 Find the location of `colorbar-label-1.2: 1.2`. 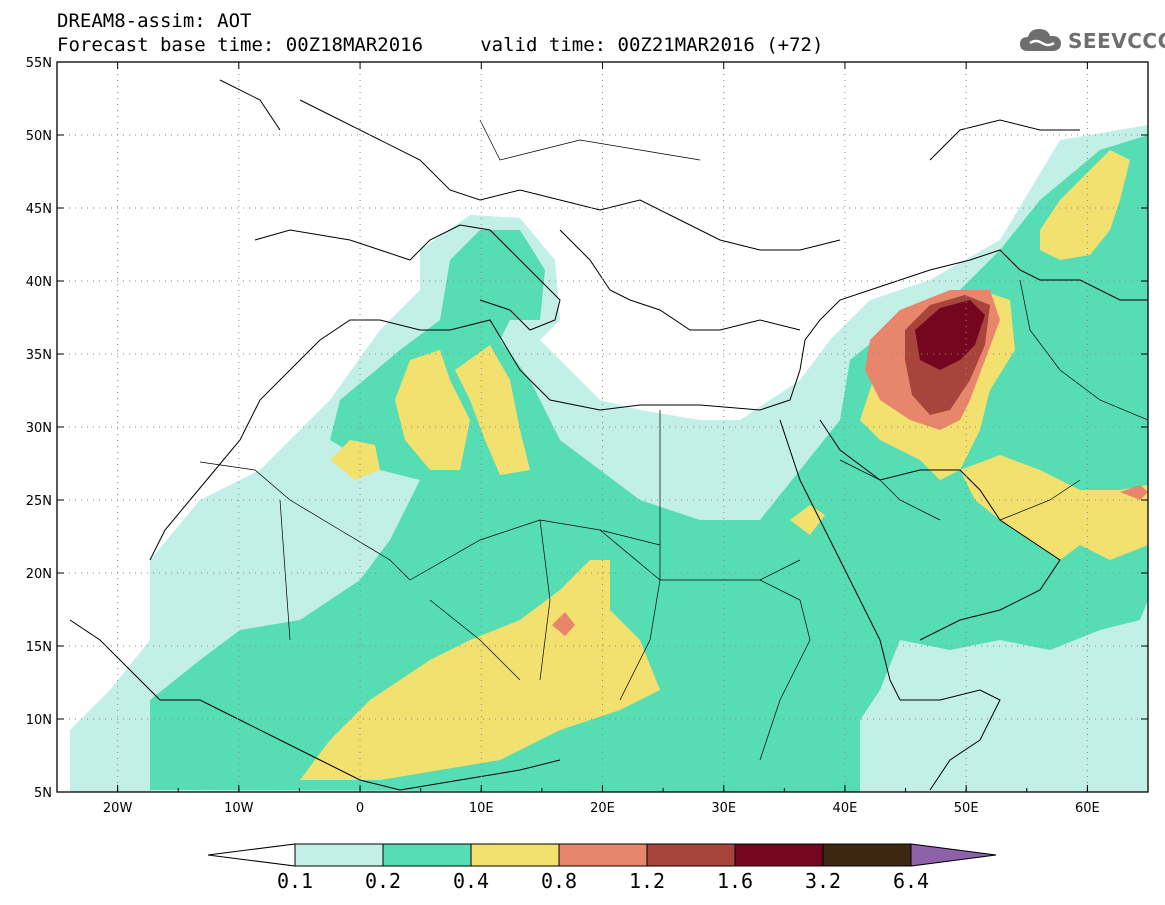

colorbar-label-1.2: 1.2 is located at coordinates (647, 881).